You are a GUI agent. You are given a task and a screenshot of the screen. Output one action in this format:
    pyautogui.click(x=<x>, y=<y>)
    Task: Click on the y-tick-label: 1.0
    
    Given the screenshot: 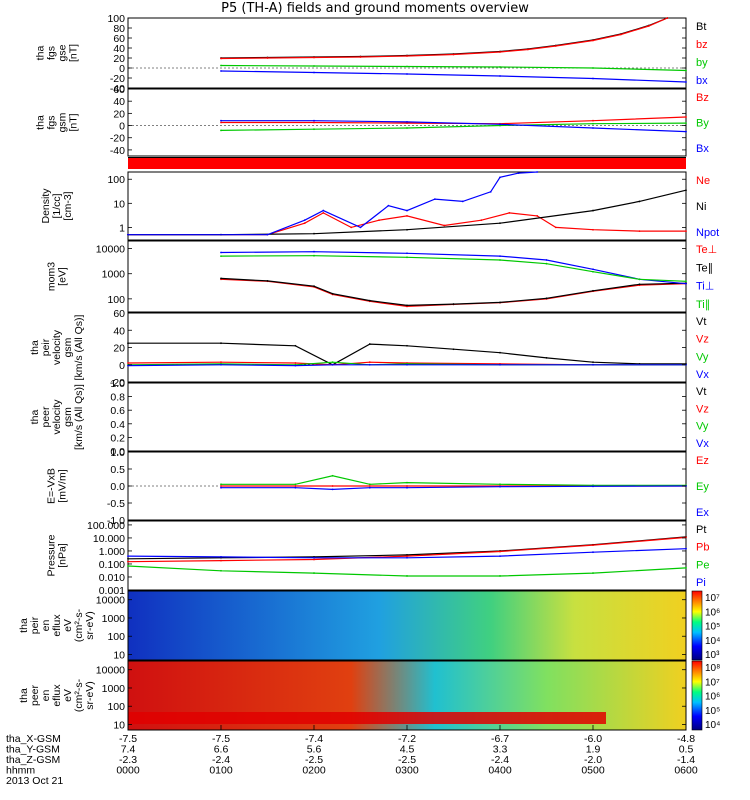 What is the action you would take?
    pyautogui.click(x=117, y=384)
    